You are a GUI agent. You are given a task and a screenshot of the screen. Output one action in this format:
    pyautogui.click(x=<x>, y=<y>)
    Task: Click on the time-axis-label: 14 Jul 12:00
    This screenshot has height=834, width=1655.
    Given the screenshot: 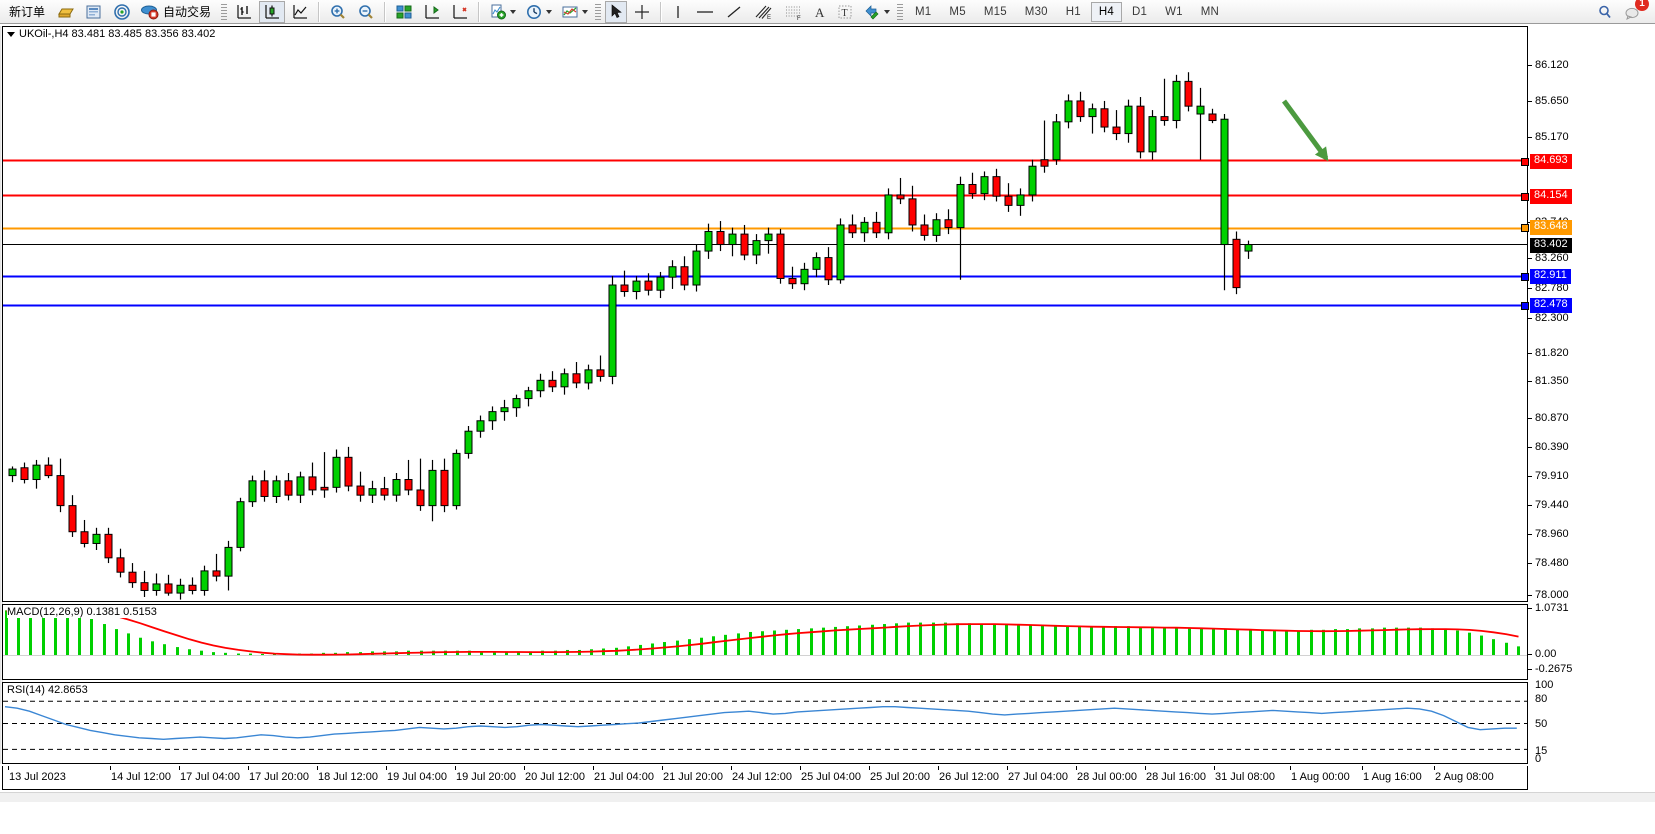 What is the action you would take?
    pyautogui.click(x=141, y=777)
    